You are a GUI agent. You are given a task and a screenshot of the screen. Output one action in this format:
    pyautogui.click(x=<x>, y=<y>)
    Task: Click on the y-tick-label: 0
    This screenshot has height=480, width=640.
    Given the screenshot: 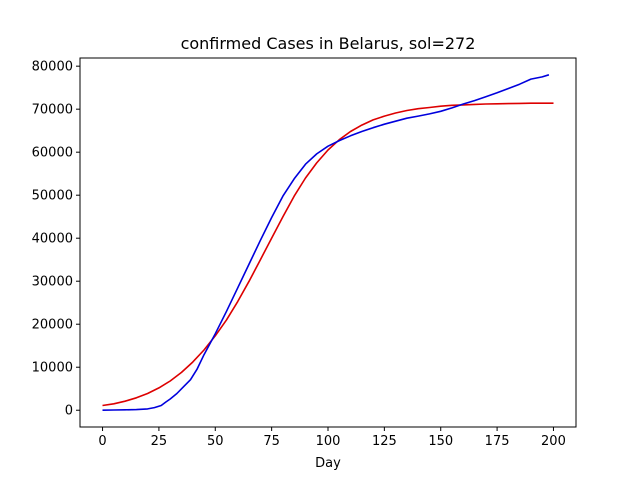 What is the action you would take?
    pyautogui.click(x=69, y=411)
    